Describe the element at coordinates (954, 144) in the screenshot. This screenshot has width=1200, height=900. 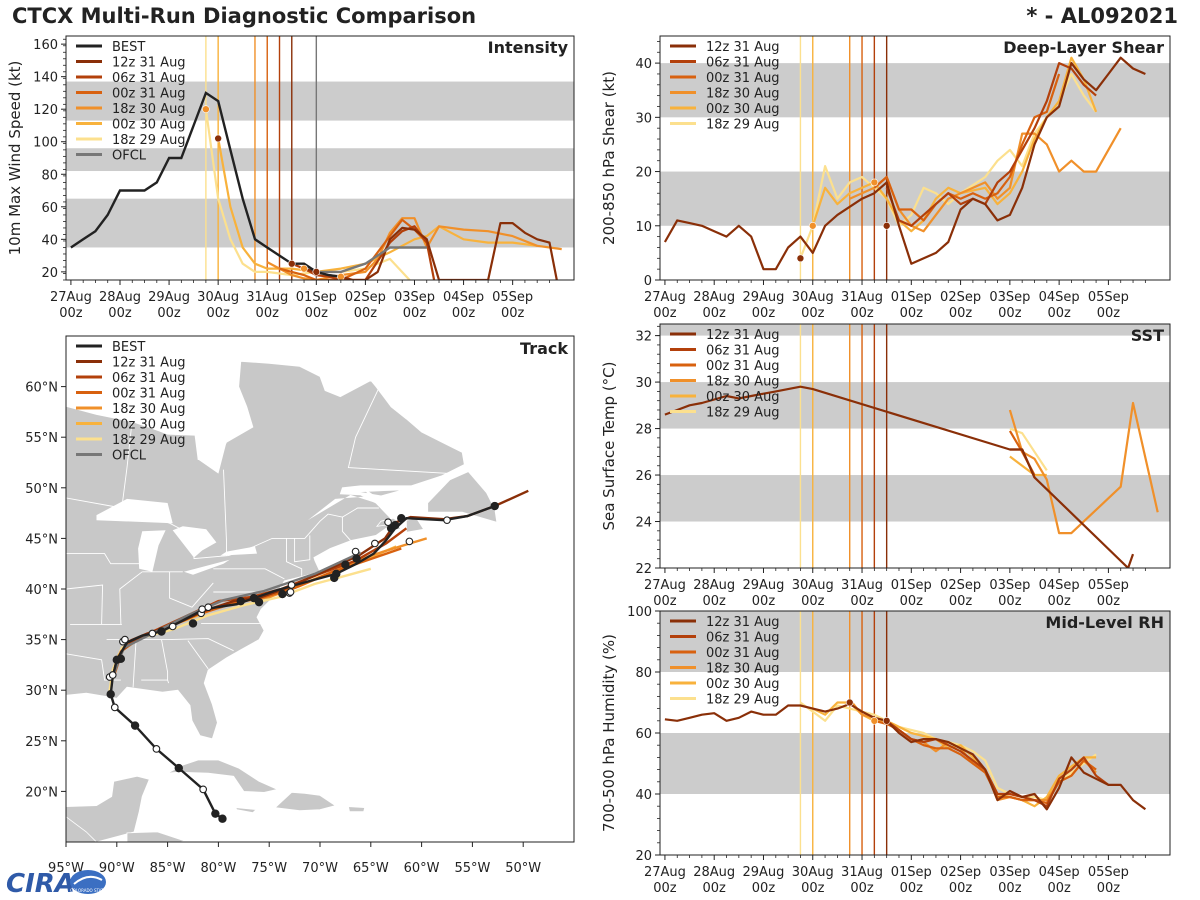
I see `shear-series-line` at that location.